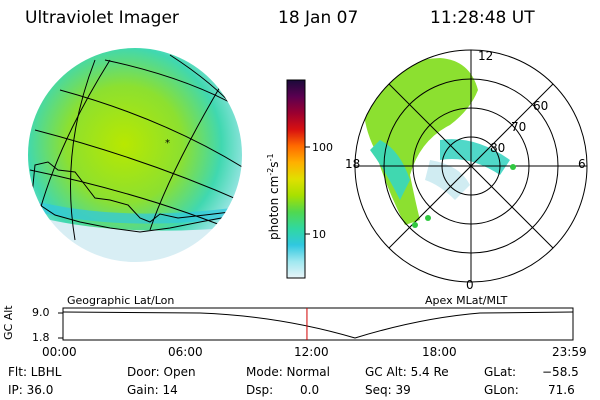 This screenshot has height=400, width=600. I want to click on mlt-label-6: 6, so click(582, 164).